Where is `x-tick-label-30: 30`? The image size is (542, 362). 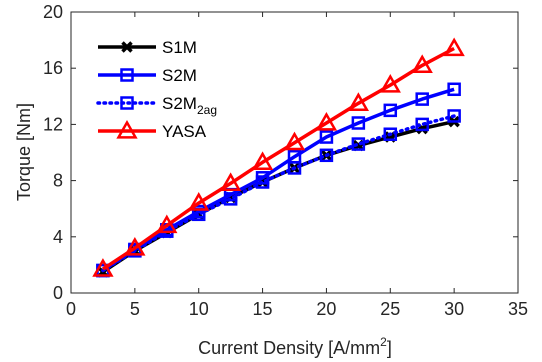
x-tick-label-30: 30 is located at coordinates (454, 309).